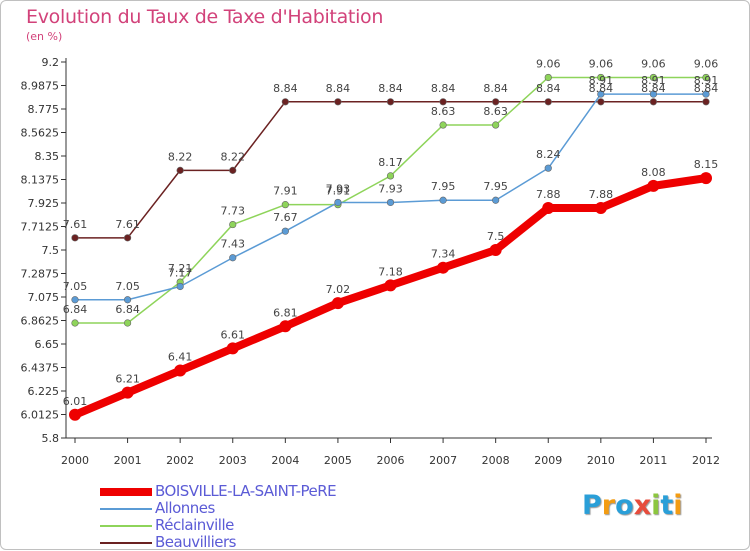 This screenshot has height=551, width=750. Describe the element at coordinates (338, 289) in the screenshot. I see `data-label: 7.02` at that location.